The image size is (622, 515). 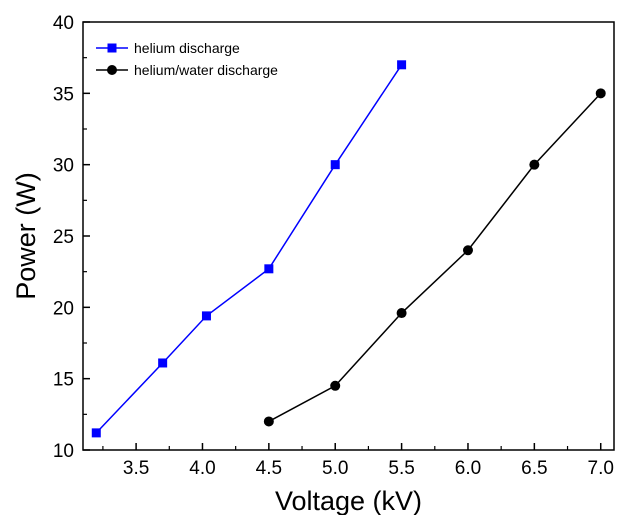 What do you see at coordinates (358, 461) in the screenshot?
I see `x-axis: 3.5 4.0 4.5 5.0 5.5 6.0 6.5 7.0` at bounding box center [358, 461].